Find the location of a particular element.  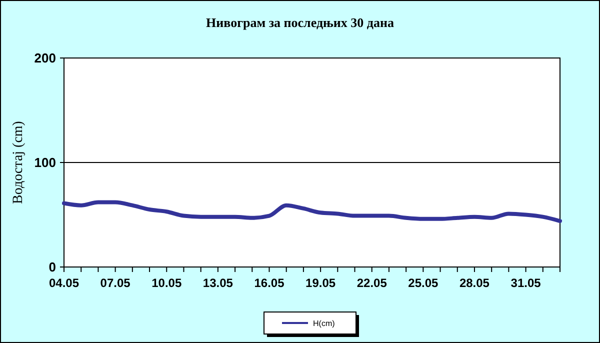

x-tick-label: 16.05 is located at coordinates (269, 283).